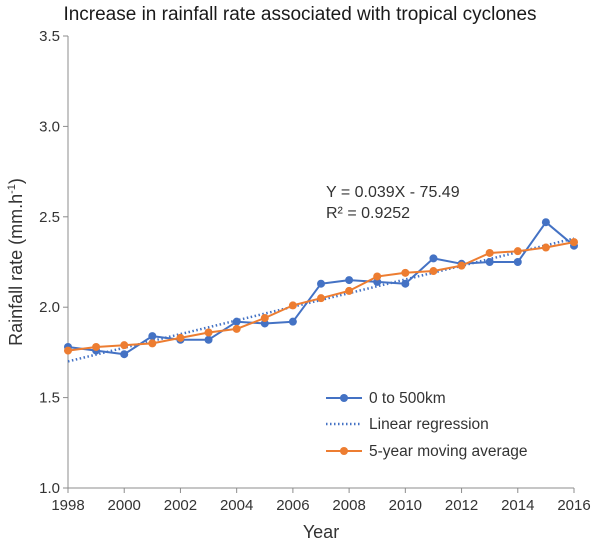 This screenshot has height=544, width=600. What do you see at coordinates (16, 270) in the screenshot?
I see `y-axis-label-main: Rainfall rate (mm.h` at bounding box center [16, 270].